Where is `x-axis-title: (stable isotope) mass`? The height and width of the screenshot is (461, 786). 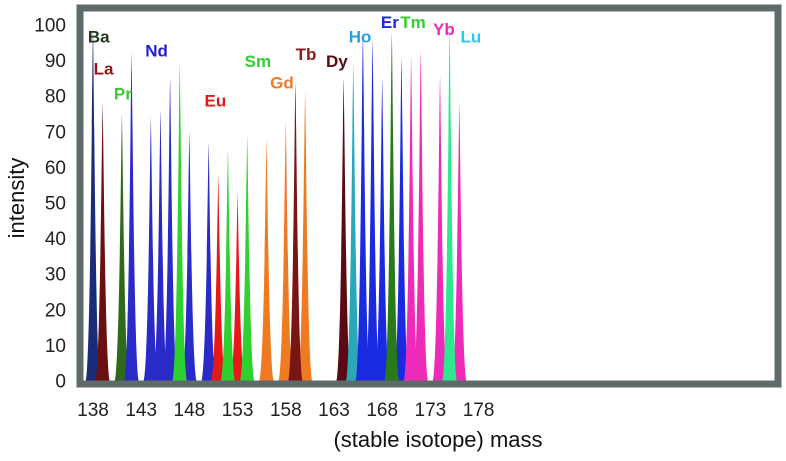
x-axis-title: (stable isotope) mass is located at coordinates (437, 439).